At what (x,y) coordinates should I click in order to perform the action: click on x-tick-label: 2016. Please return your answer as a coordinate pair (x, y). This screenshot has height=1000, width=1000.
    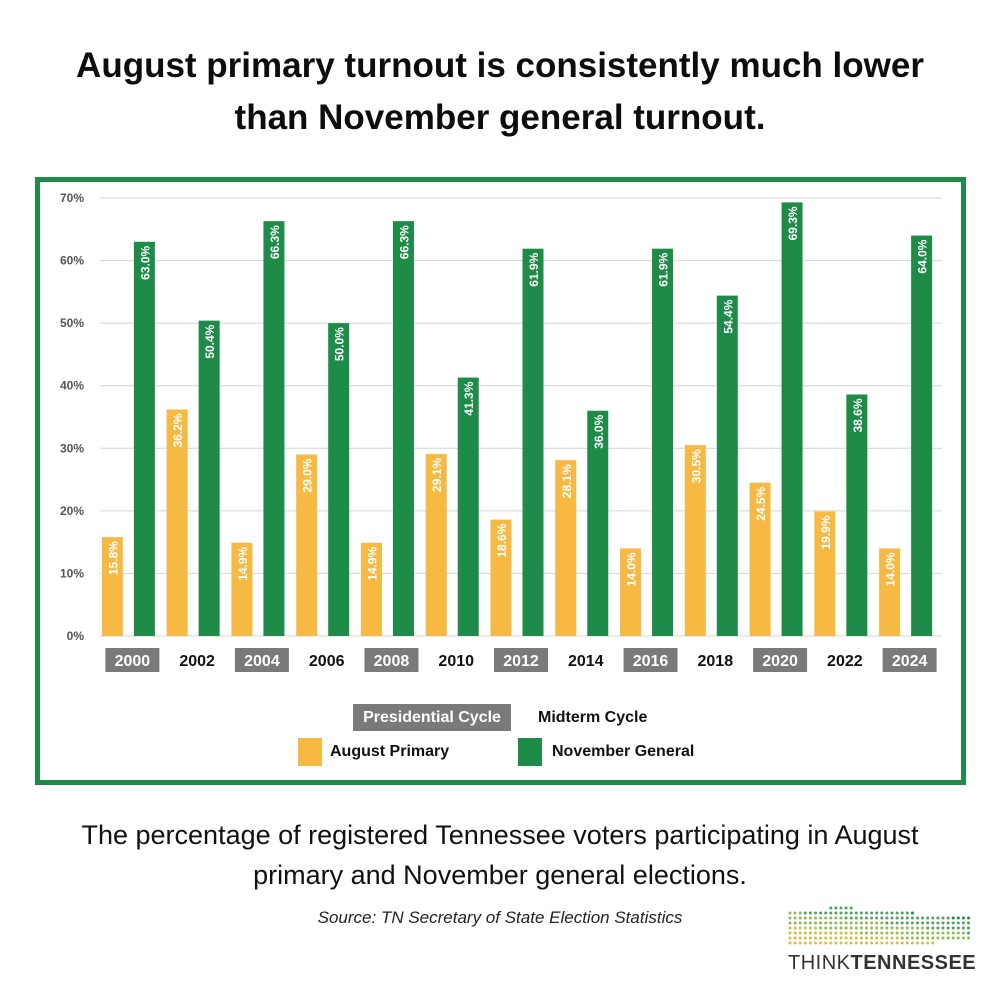
    Looking at the image, I should click on (651, 661).